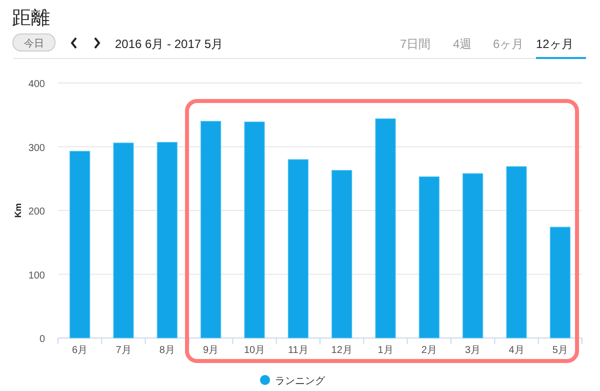  I want to click on text: 今日, so click(34, 44).